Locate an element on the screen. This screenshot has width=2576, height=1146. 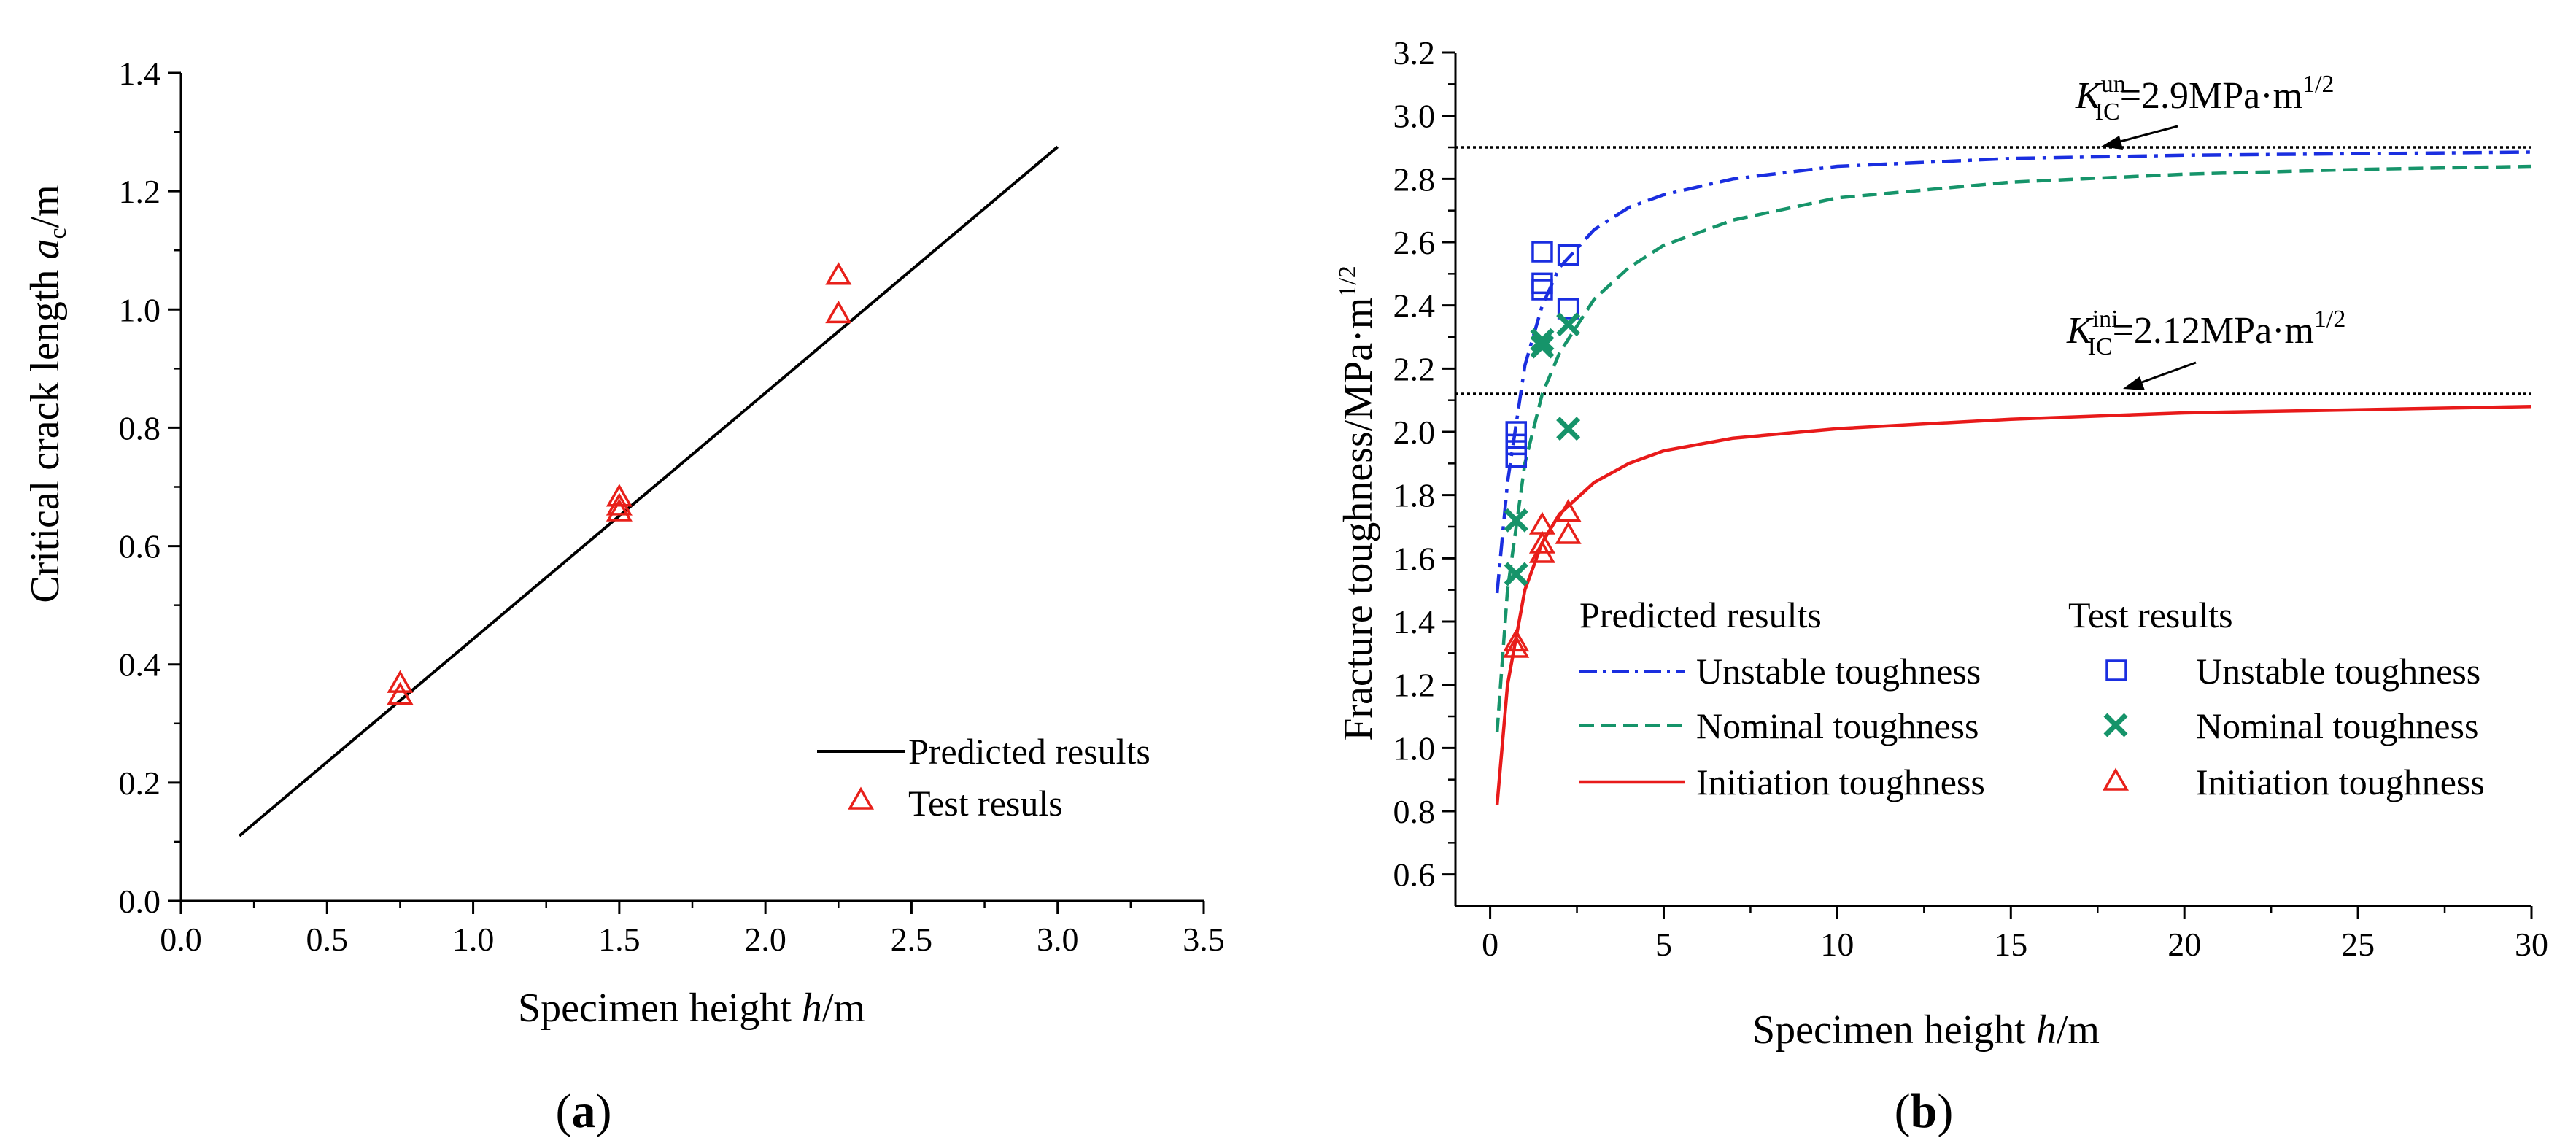
panel-b-y-tick-label: 0.6 is located at coordinates (1414, 875).